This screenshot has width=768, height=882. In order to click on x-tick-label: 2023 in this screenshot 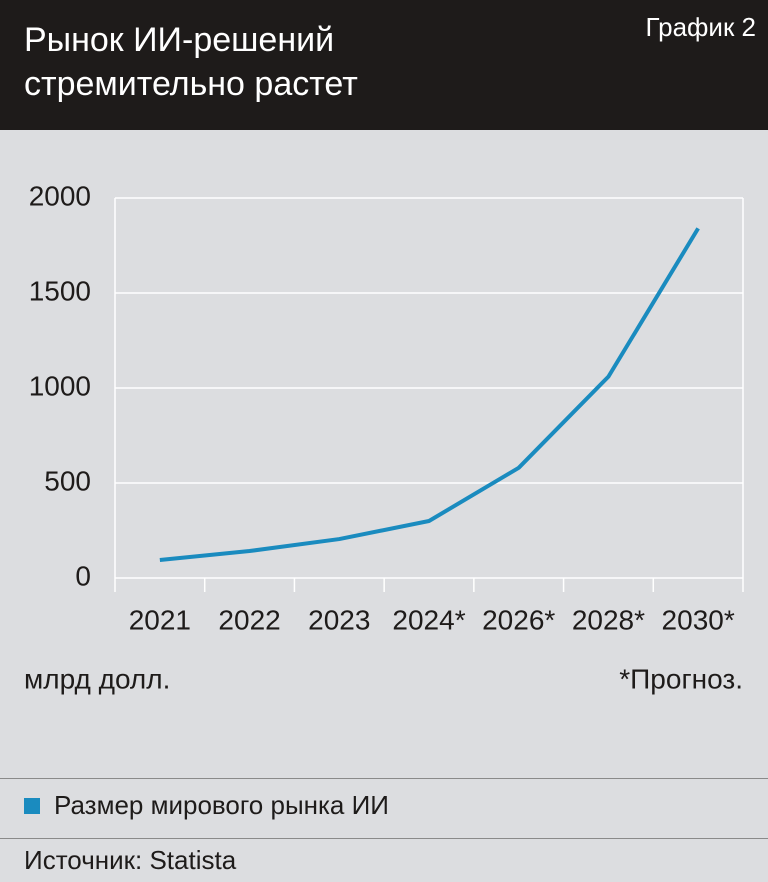, I will do `click(339, 619)`.